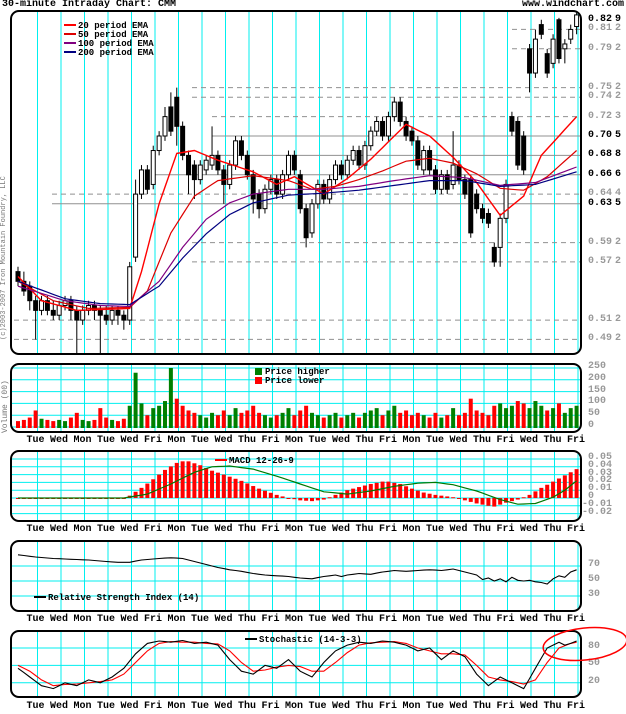 The height and width of the screenshot is (714, 626). I want to click on legend-label: 20 period EMA, so click(113, 26).